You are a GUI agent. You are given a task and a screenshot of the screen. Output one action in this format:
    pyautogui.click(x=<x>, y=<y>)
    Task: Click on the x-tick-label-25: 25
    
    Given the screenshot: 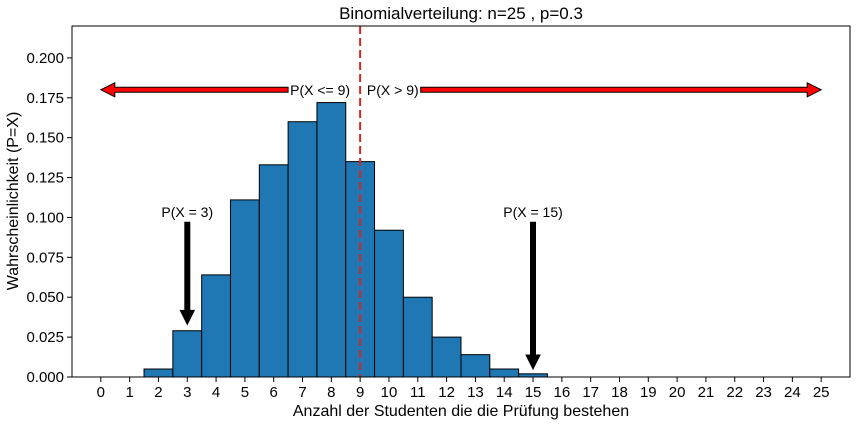 What is the action you would take?
    pyautogui.click(x=821, y=392)
    